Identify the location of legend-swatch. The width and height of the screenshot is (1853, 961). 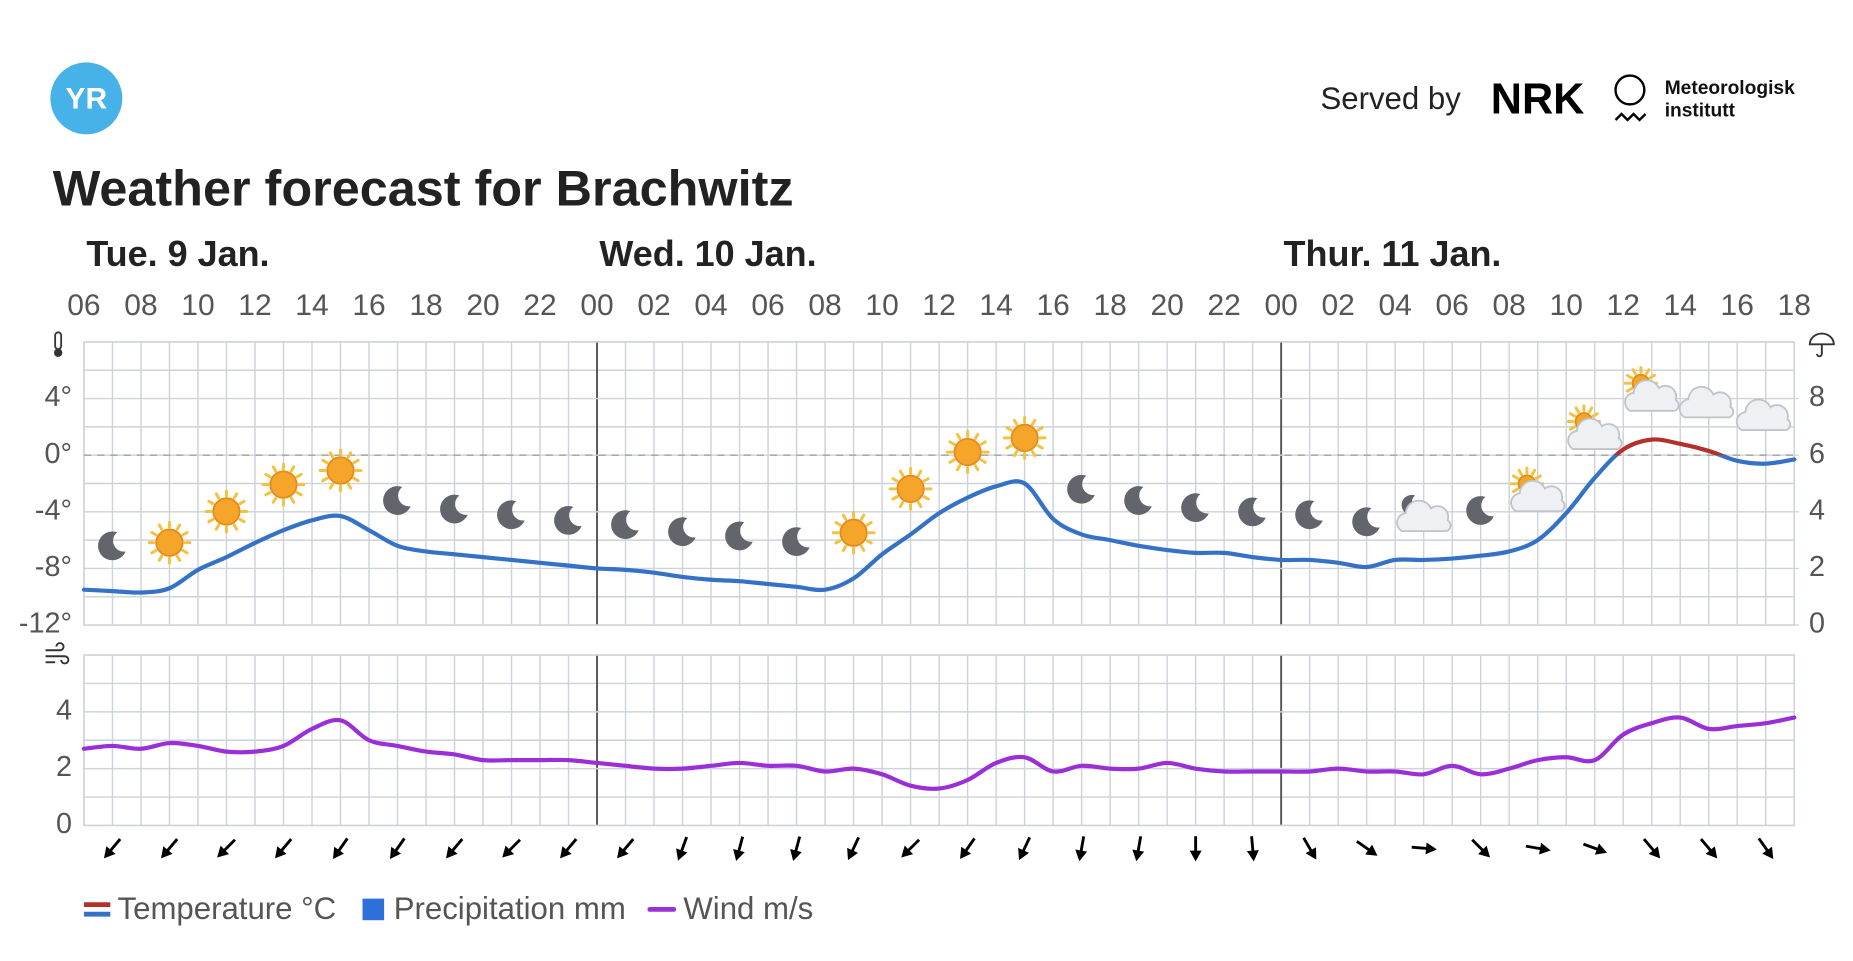
(373, 909).